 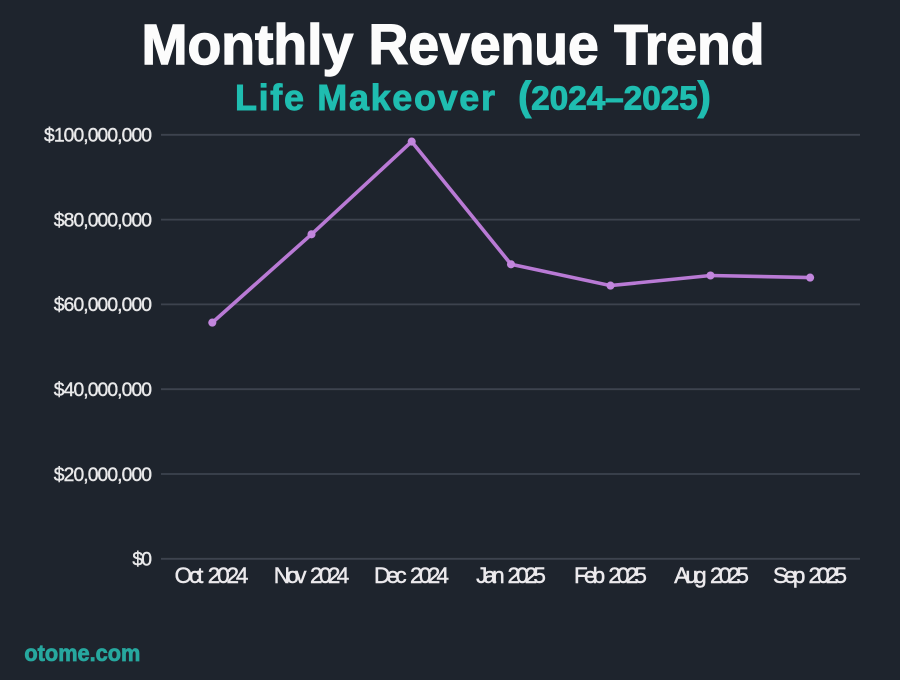 I want to click on svg-text: $0, so click(x=142, y=560).